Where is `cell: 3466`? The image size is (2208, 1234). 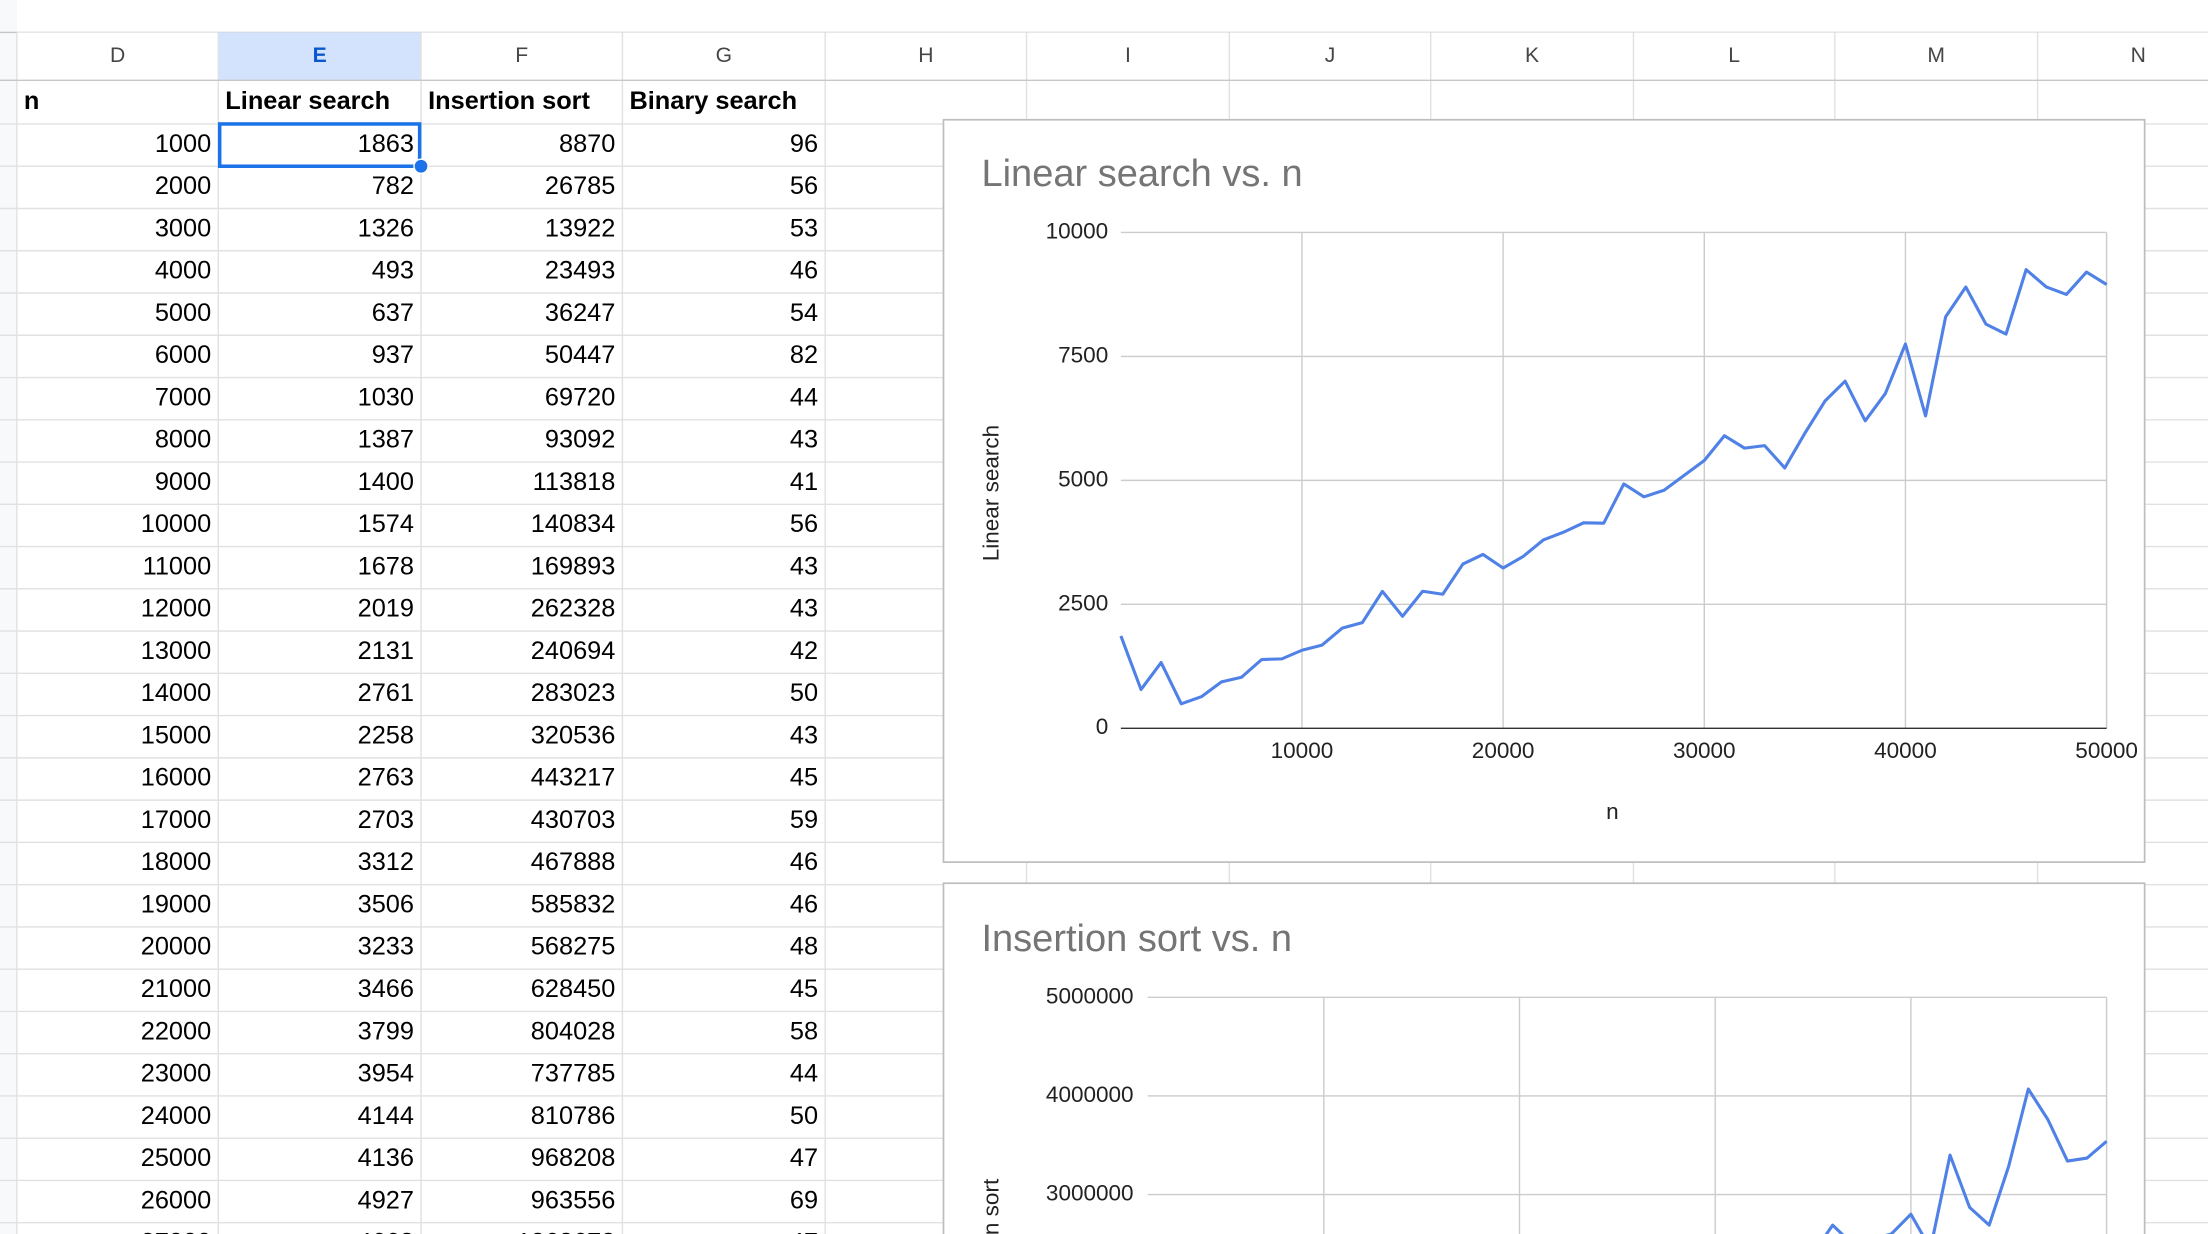
cell: 3466 is located at coordinates (386, 989).